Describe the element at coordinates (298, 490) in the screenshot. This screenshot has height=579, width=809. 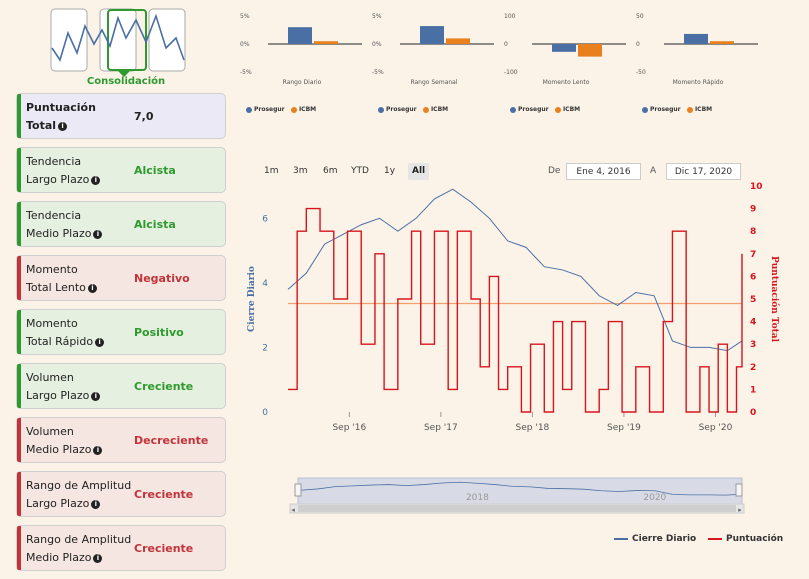
I see `navigator-handle-left` at that location.